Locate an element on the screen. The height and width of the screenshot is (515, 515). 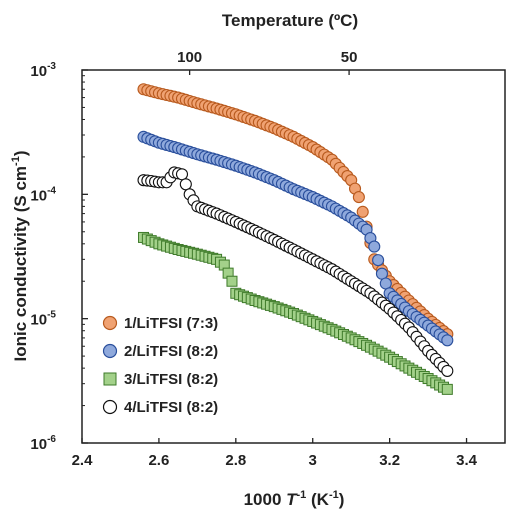
x-axis-label-unit-open: (K is located at coordinates (317, 499).